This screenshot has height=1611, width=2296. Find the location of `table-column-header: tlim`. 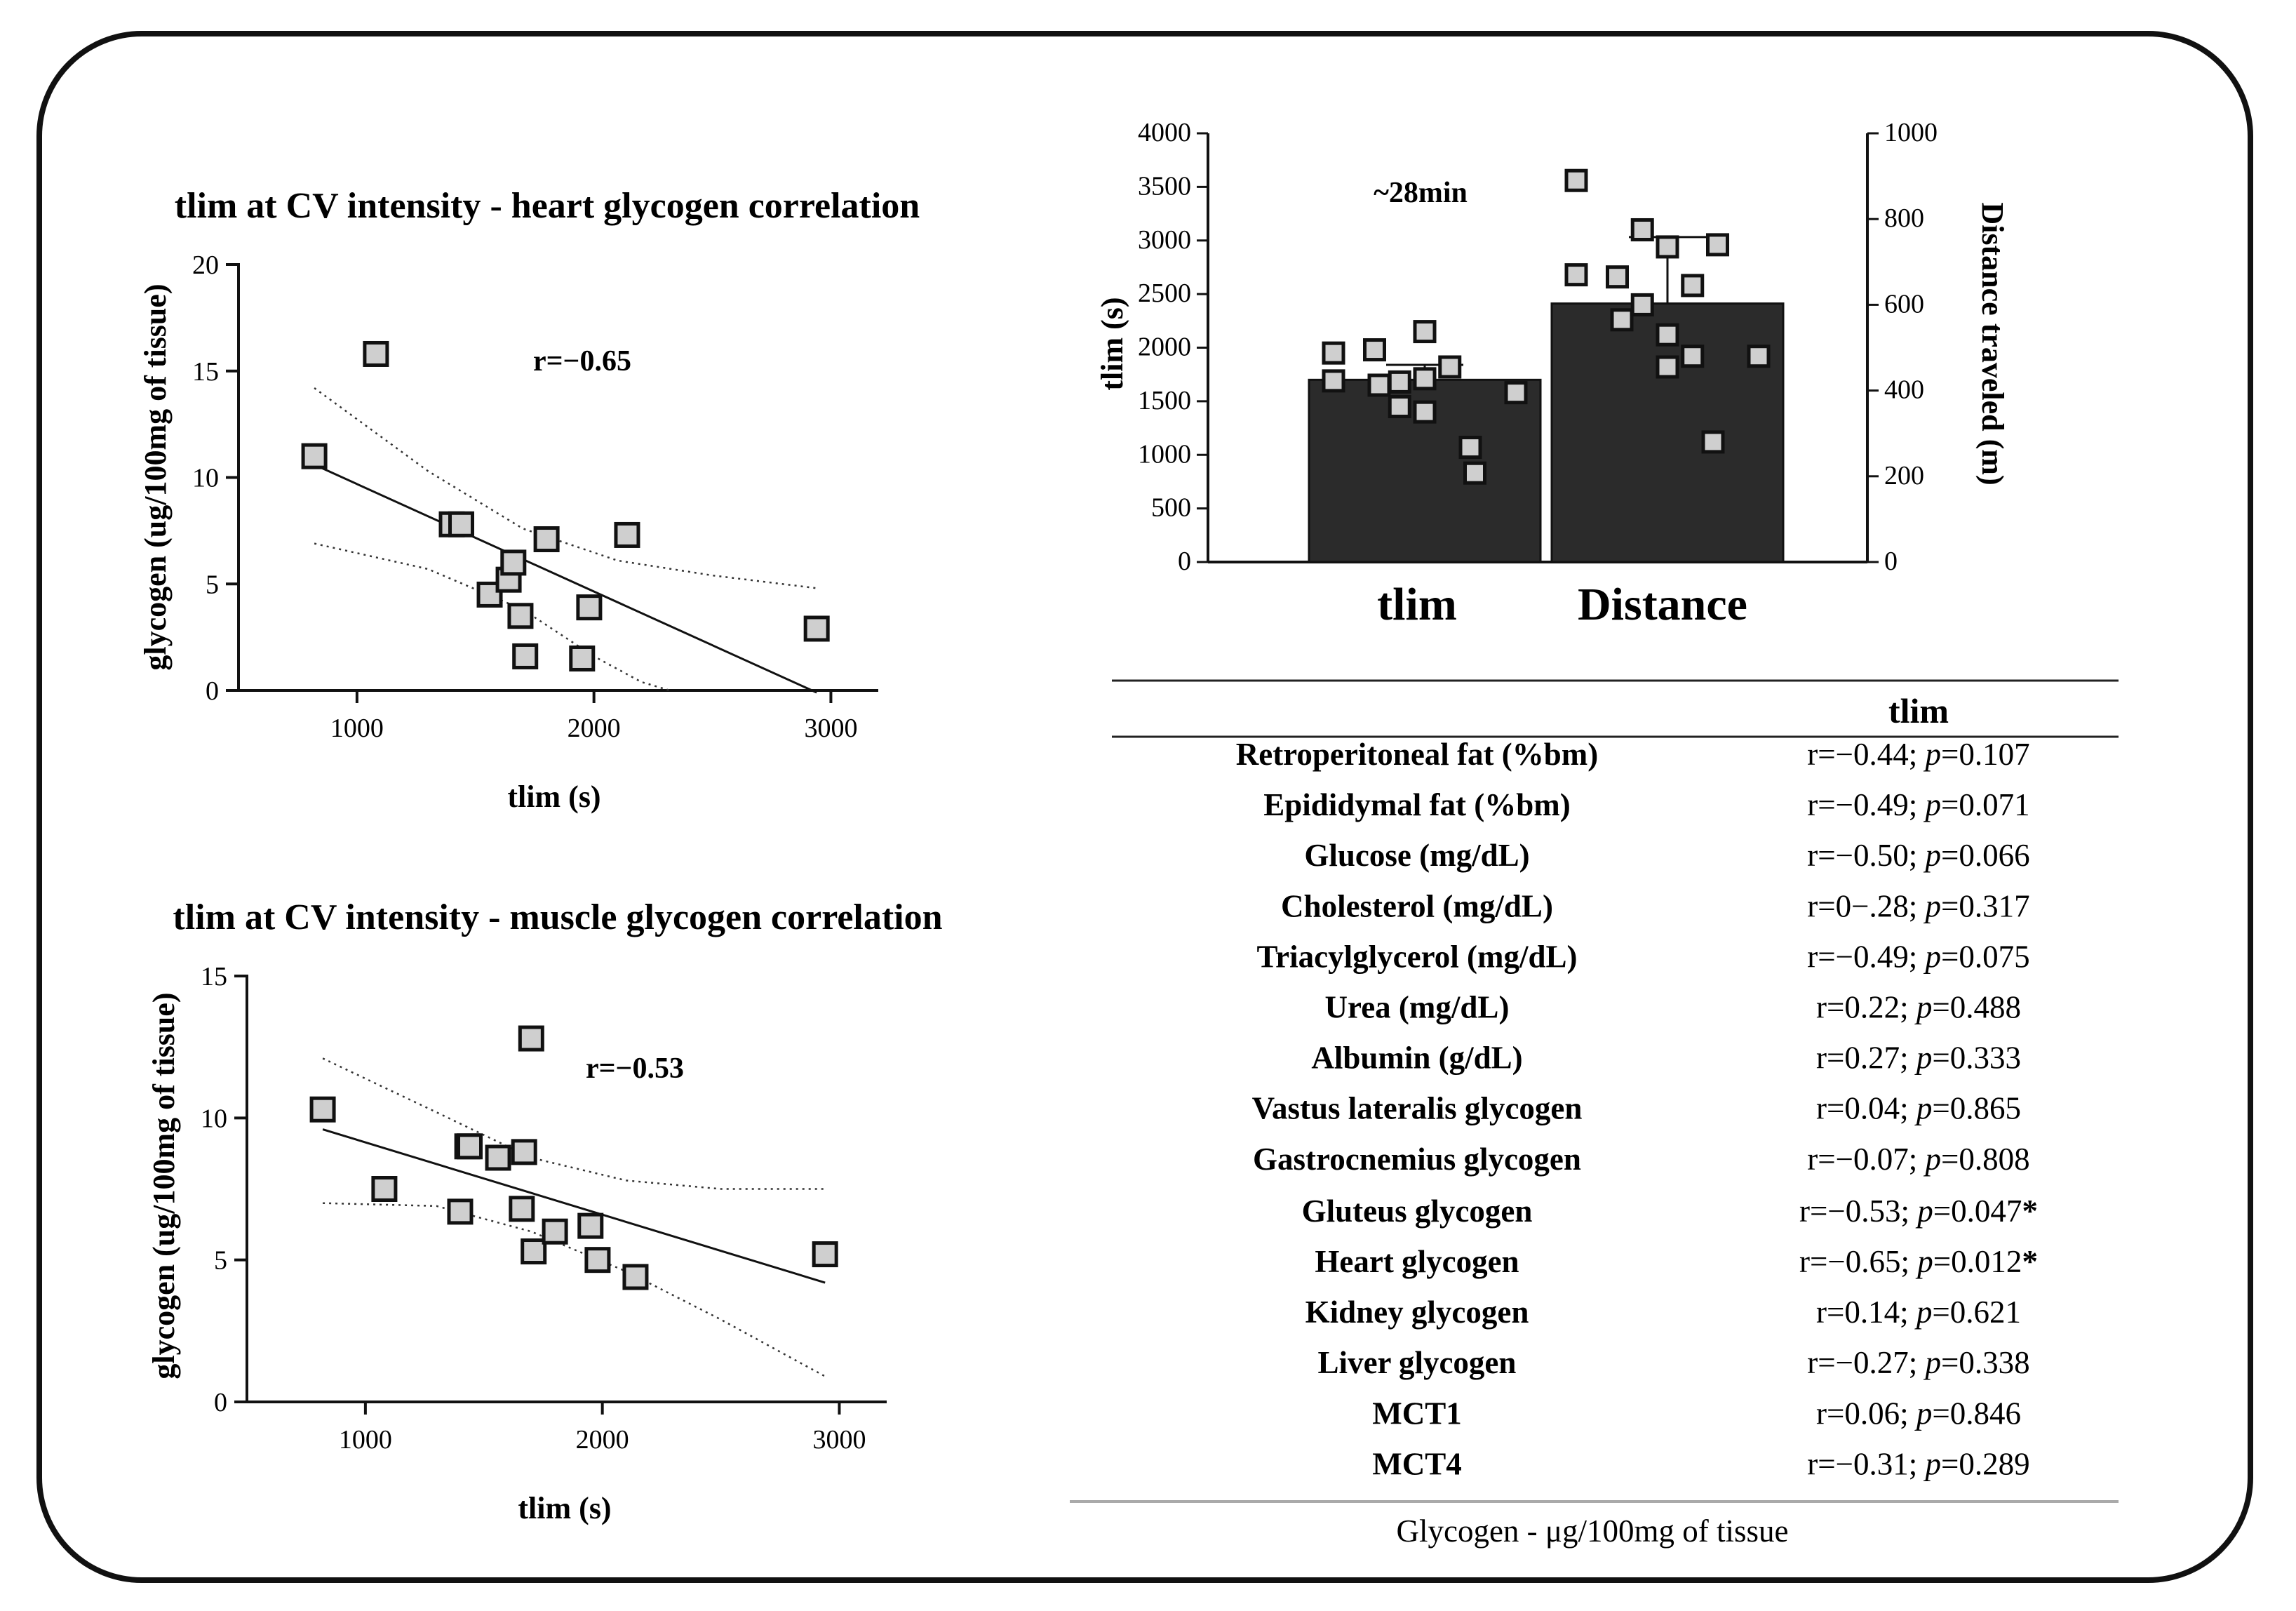

table-column-header: tlim is located at coordinates (1918, 711).